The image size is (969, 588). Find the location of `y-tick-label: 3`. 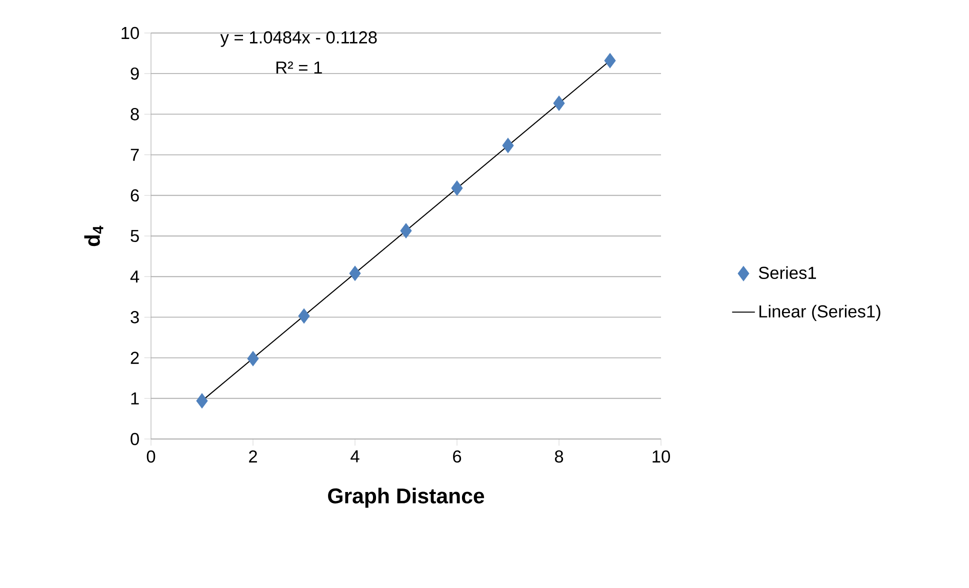

y-tick-label: 3 is located at coordinates (134, 317).